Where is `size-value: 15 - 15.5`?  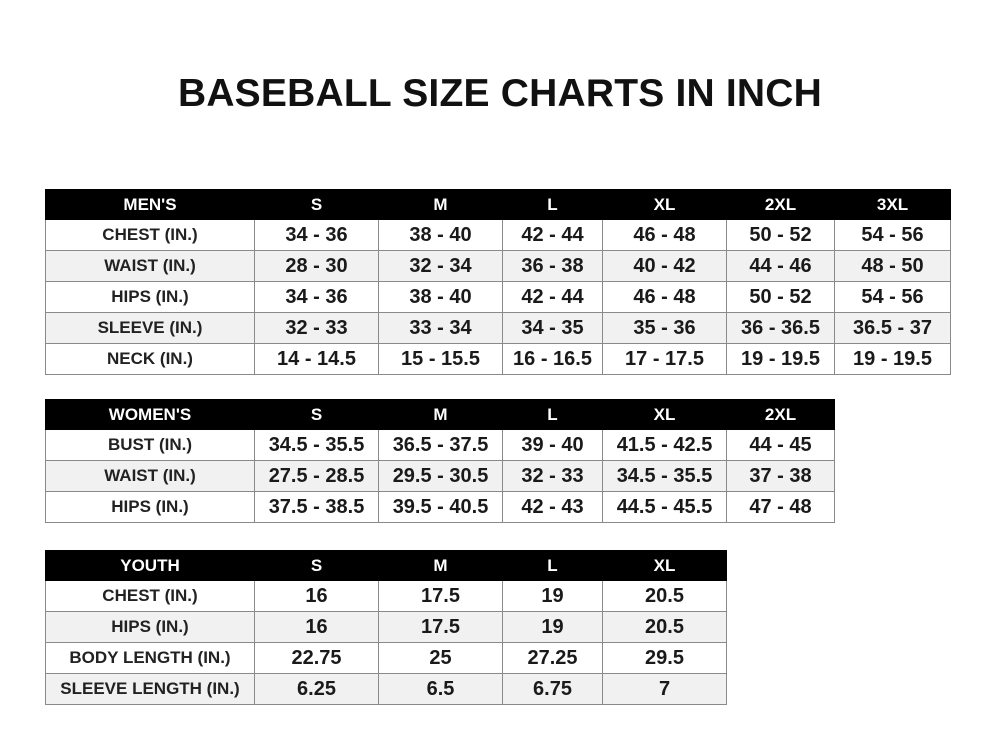 size-value: 15 - 15.5 is located at coordinates (440, 359).